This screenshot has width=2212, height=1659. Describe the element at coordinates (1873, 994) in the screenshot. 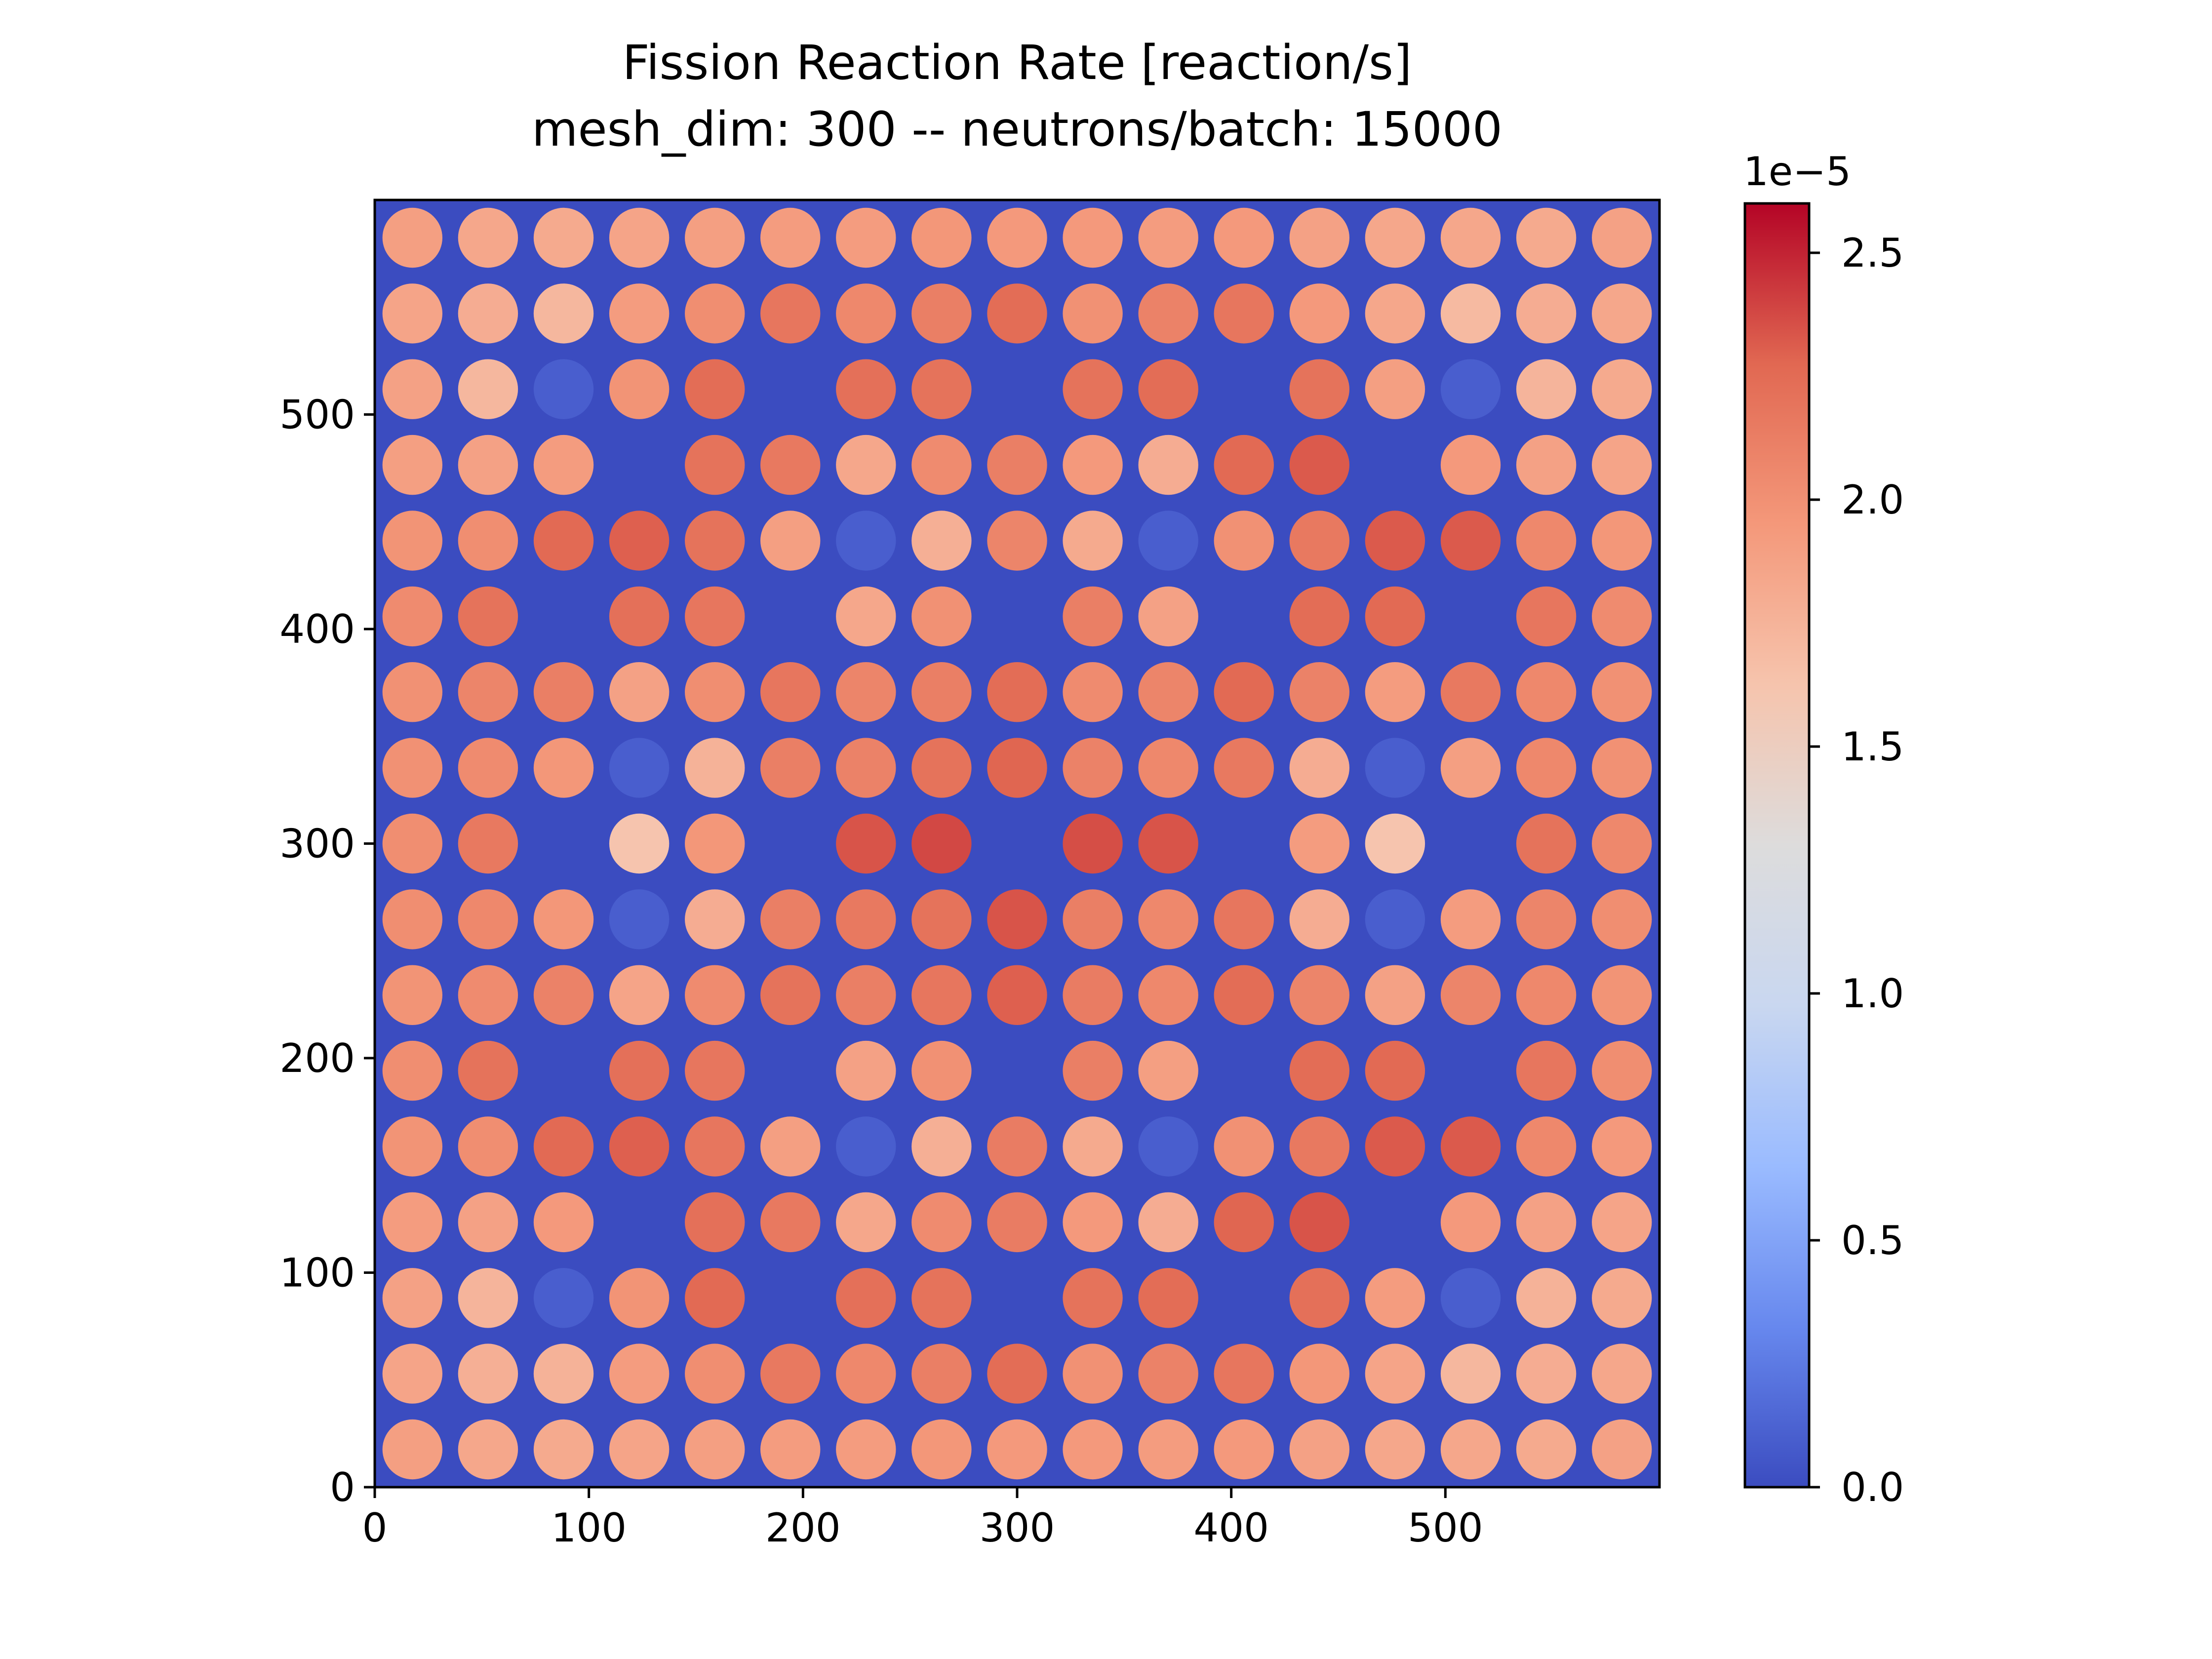

I see `colorbar-tick-label: 1.0` at that location.